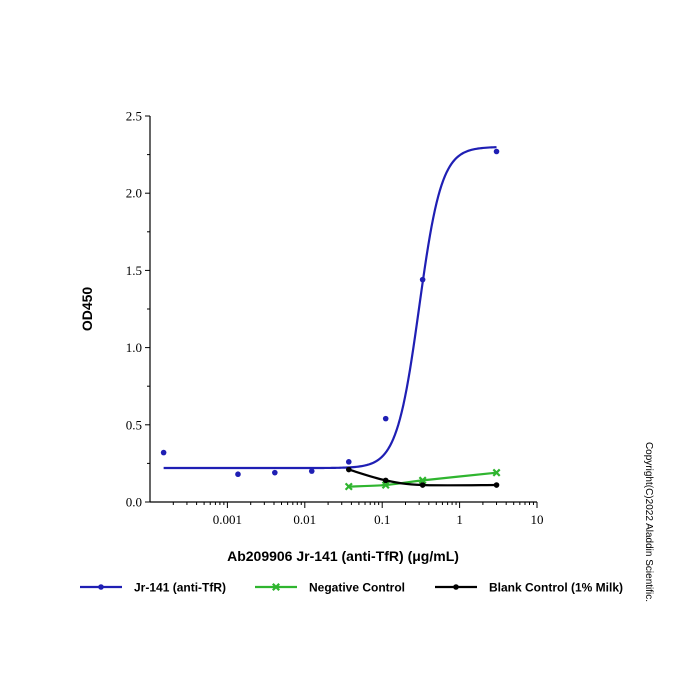 Image resolution: width=700 pixels, height=700 pixels. I want to click on y-axis-title: OD450, so click(87, 309).